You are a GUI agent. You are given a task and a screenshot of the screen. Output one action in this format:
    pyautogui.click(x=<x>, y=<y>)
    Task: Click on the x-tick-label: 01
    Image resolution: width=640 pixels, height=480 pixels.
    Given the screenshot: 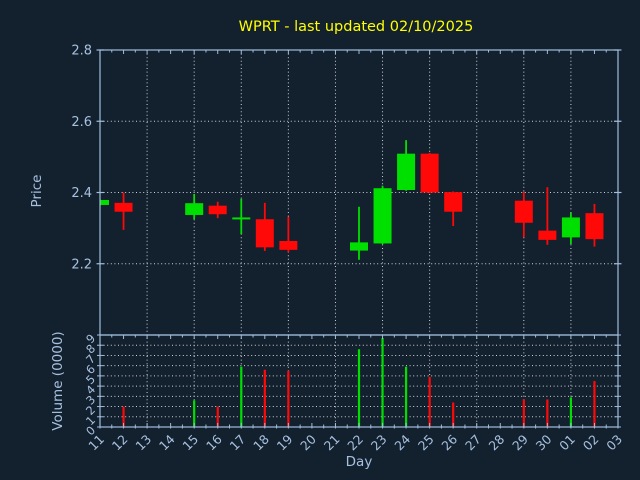 What is the action you would take?
    pyautogui.click(x=567, y=443)
    